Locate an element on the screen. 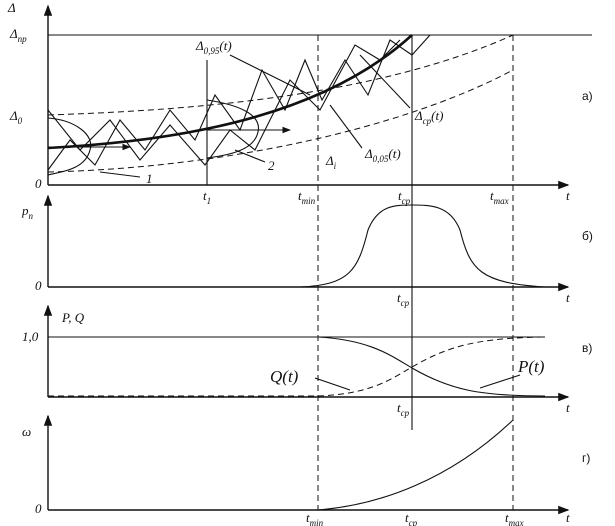 The width and height of the screenshot is (615, 526). label-part: 1,0 is located at coordinates (30, 336).